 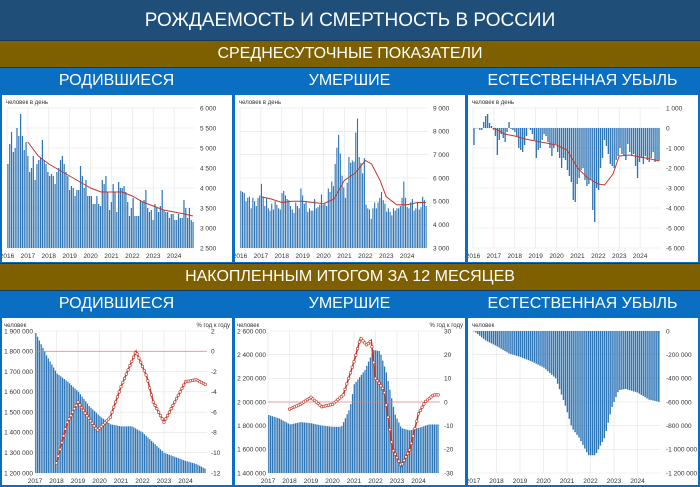 I want to click on section-title-cumulative: НАКОПЛЕННЫМ ИТОГОМ ЗА 12 МЕСЯЦЕВ, so click(x=350, y=277).